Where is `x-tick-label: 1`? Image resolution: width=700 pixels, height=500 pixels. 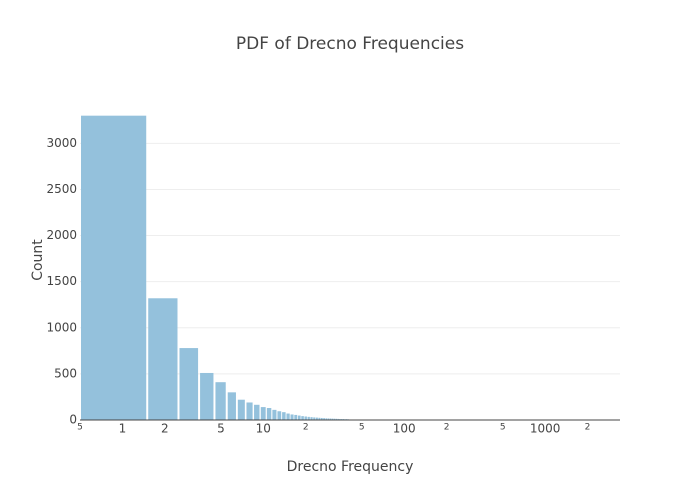
x-tick-label: 1 is located at coordinates (123, 429).